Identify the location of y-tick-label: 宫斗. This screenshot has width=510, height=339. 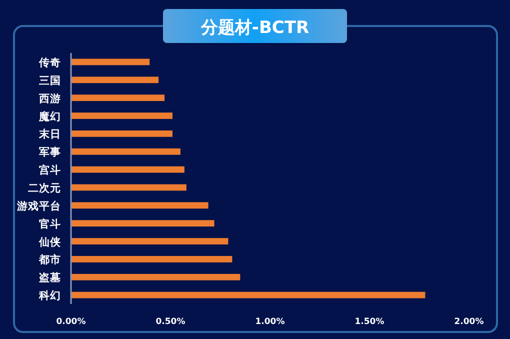
(50, 170).